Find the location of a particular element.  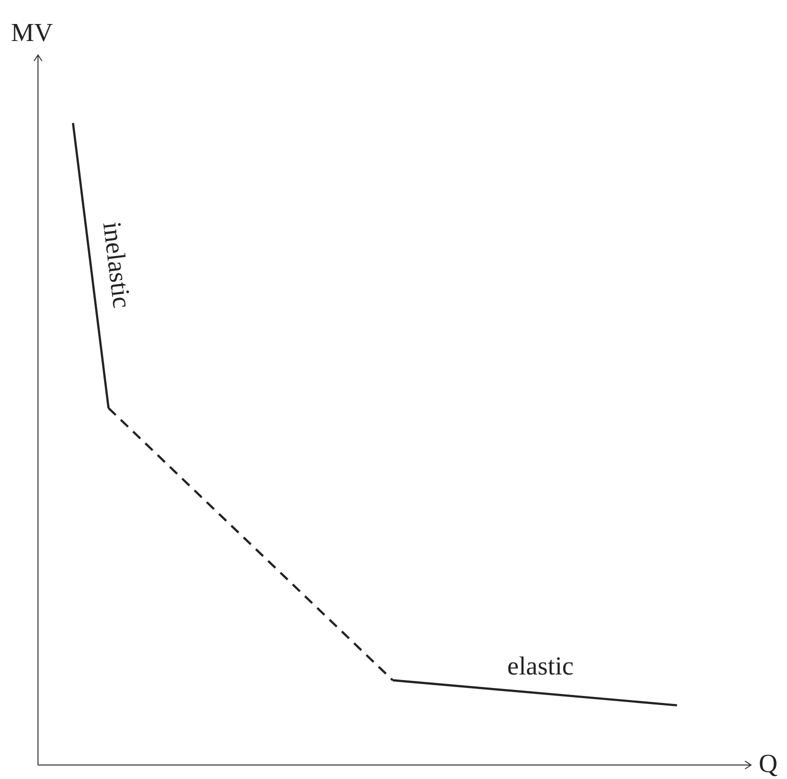

y-axis-title: MV is located at coordinates (32, 32).